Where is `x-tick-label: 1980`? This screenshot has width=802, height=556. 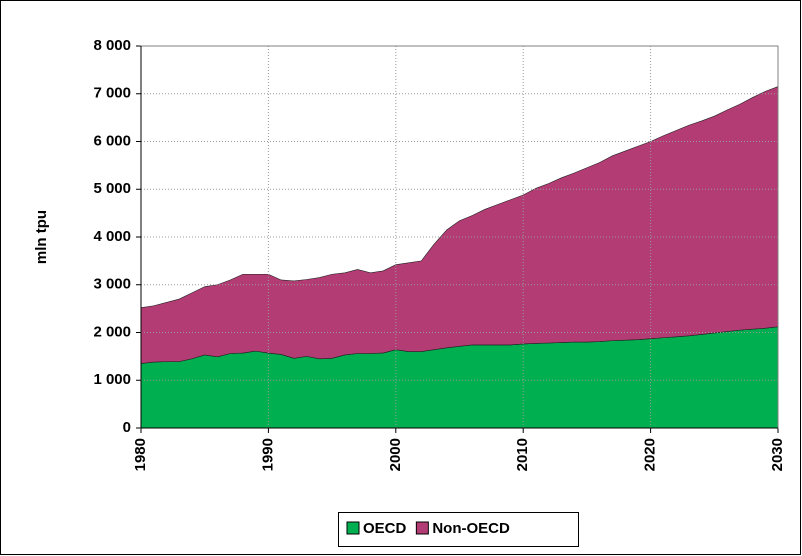 x-tick-label: 1980 is located at coordinates (140, 454).